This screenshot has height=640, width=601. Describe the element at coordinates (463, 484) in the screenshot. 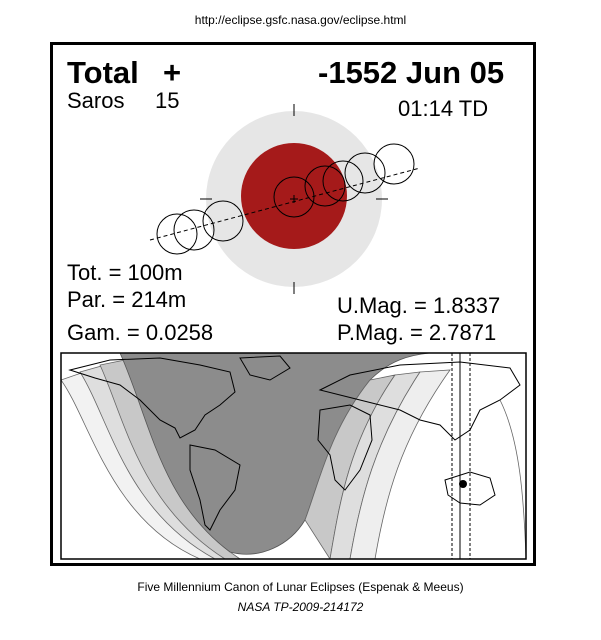

I see `sublunar-point` at that location.